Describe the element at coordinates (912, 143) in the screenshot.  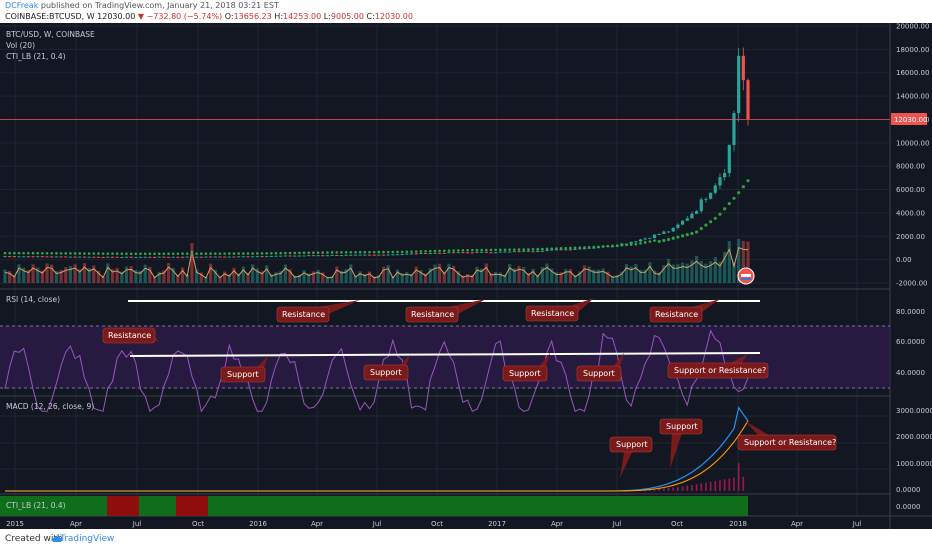
I see `price-tick: 10000.00` at that location.